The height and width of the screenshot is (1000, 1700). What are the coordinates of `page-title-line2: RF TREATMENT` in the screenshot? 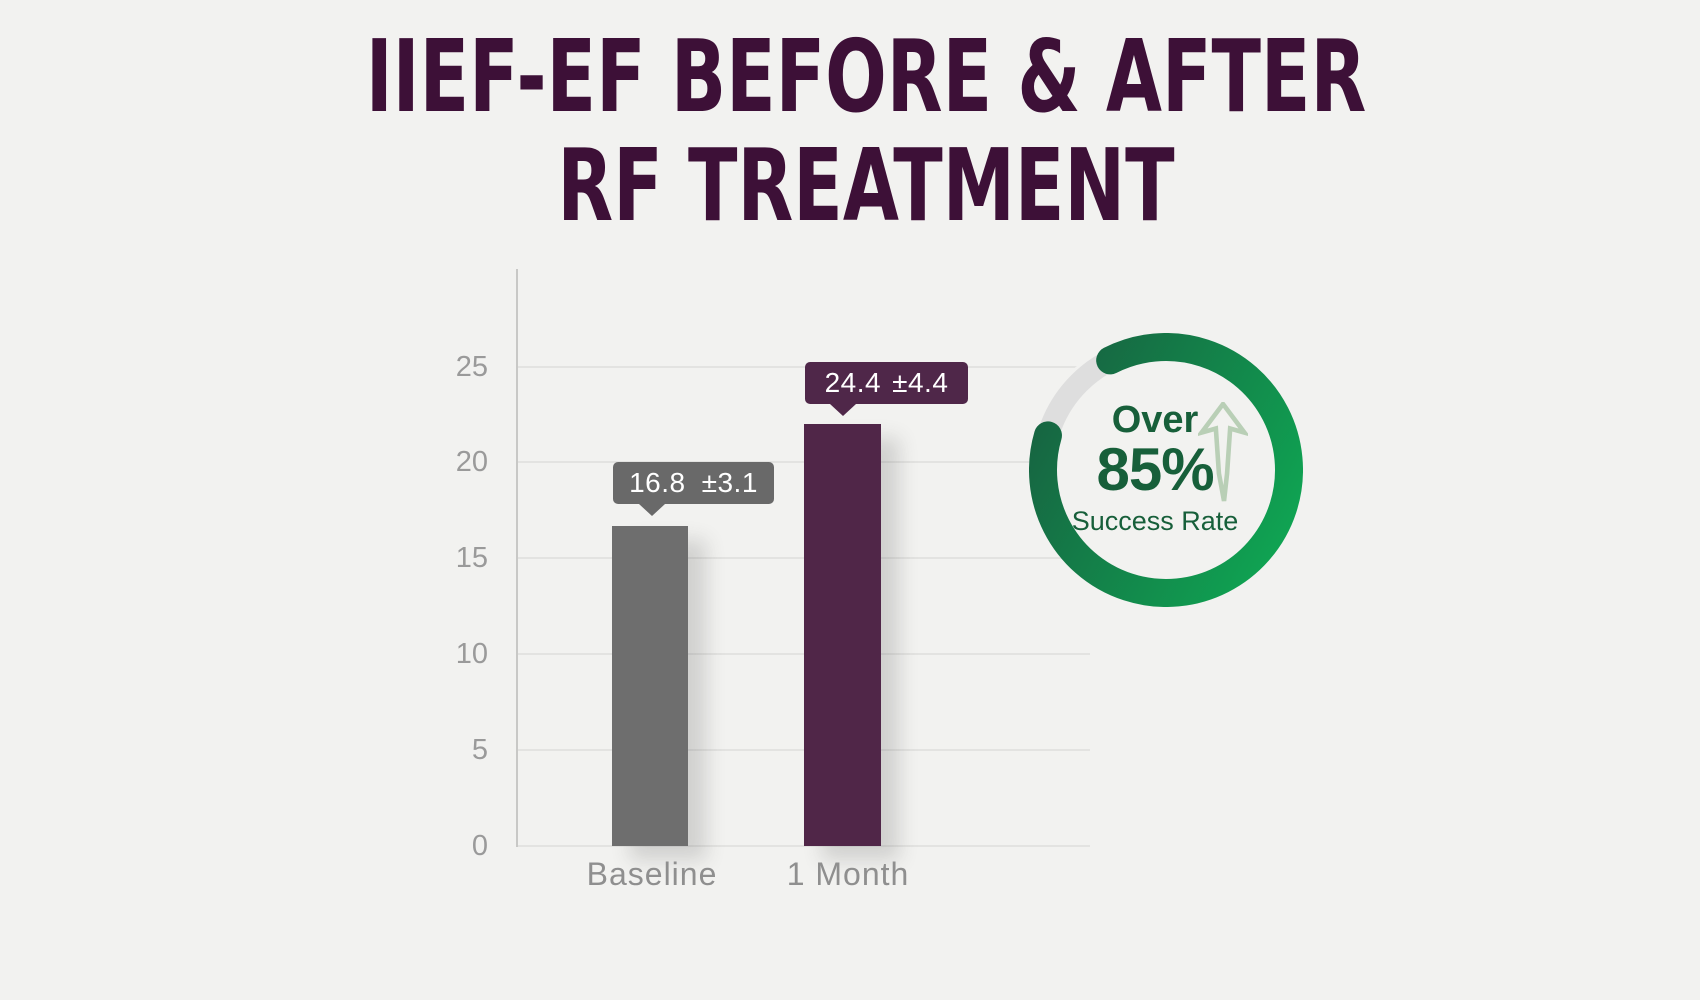 It's located at (866, 185).